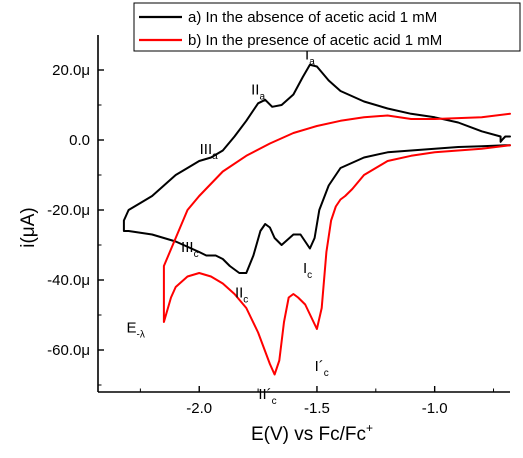 Image resolution: width=523 pixels, height=458 pixels. I want to click on x-tick-label: -1.0, so click(435, 408).